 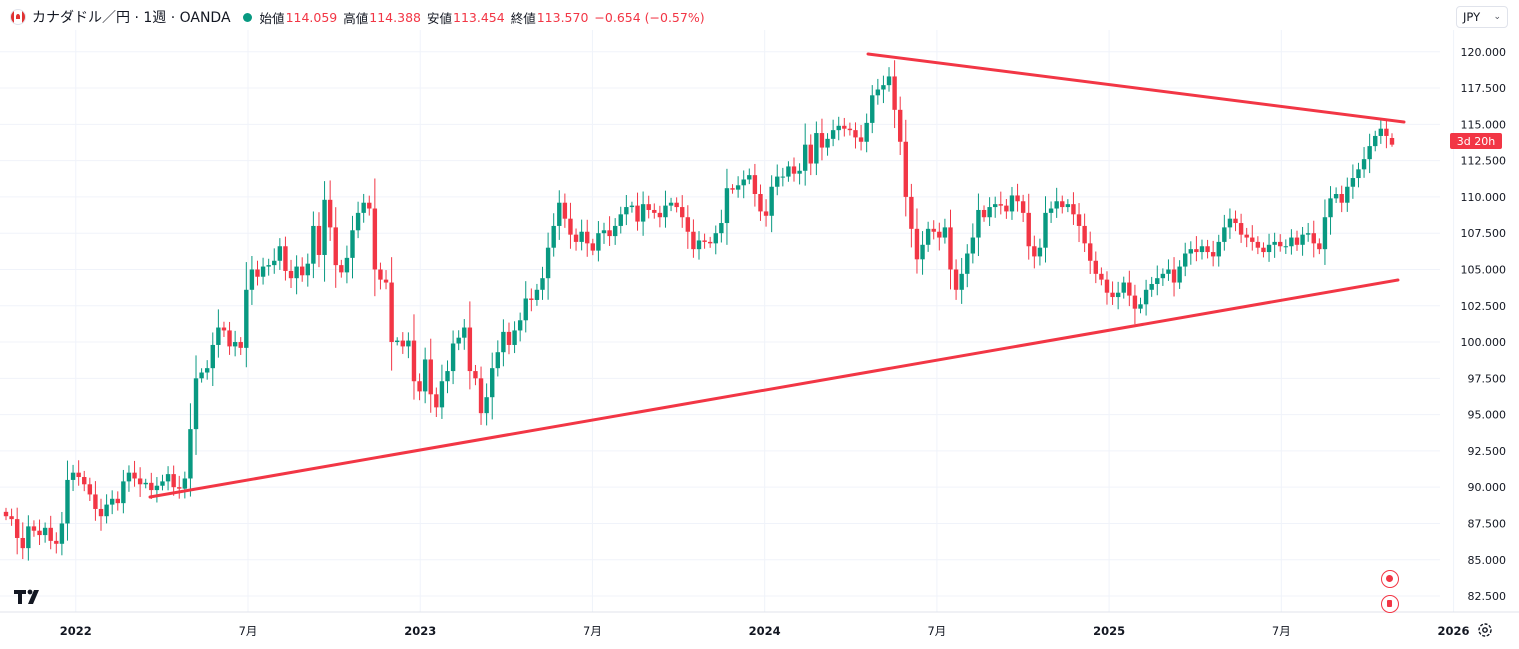 What do you see at coordinates (649, 17) in the screenshot?
I see `change-value: −0.654 (−0.57%)` at bounding box center [649, 17].